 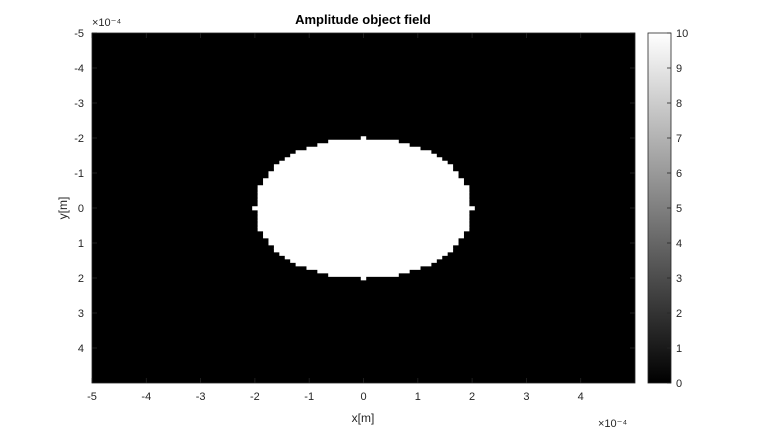 What do you see at coordinates (679, 69) in the screenshot?
I see `colorbar-tick-label: 9` at bounding box center [679, 69].